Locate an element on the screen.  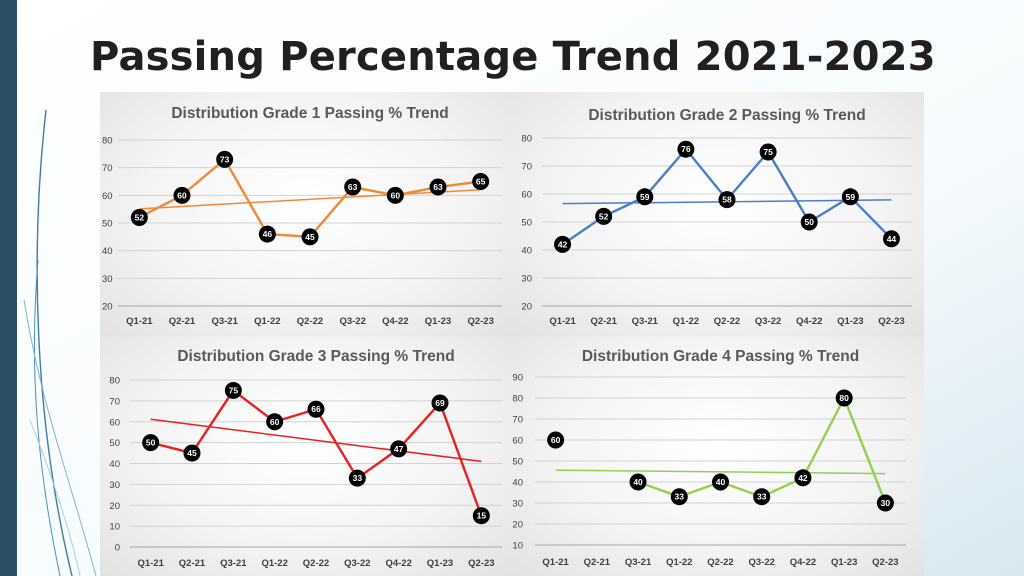
data-label: 69 is located at coordinates (440, 403).